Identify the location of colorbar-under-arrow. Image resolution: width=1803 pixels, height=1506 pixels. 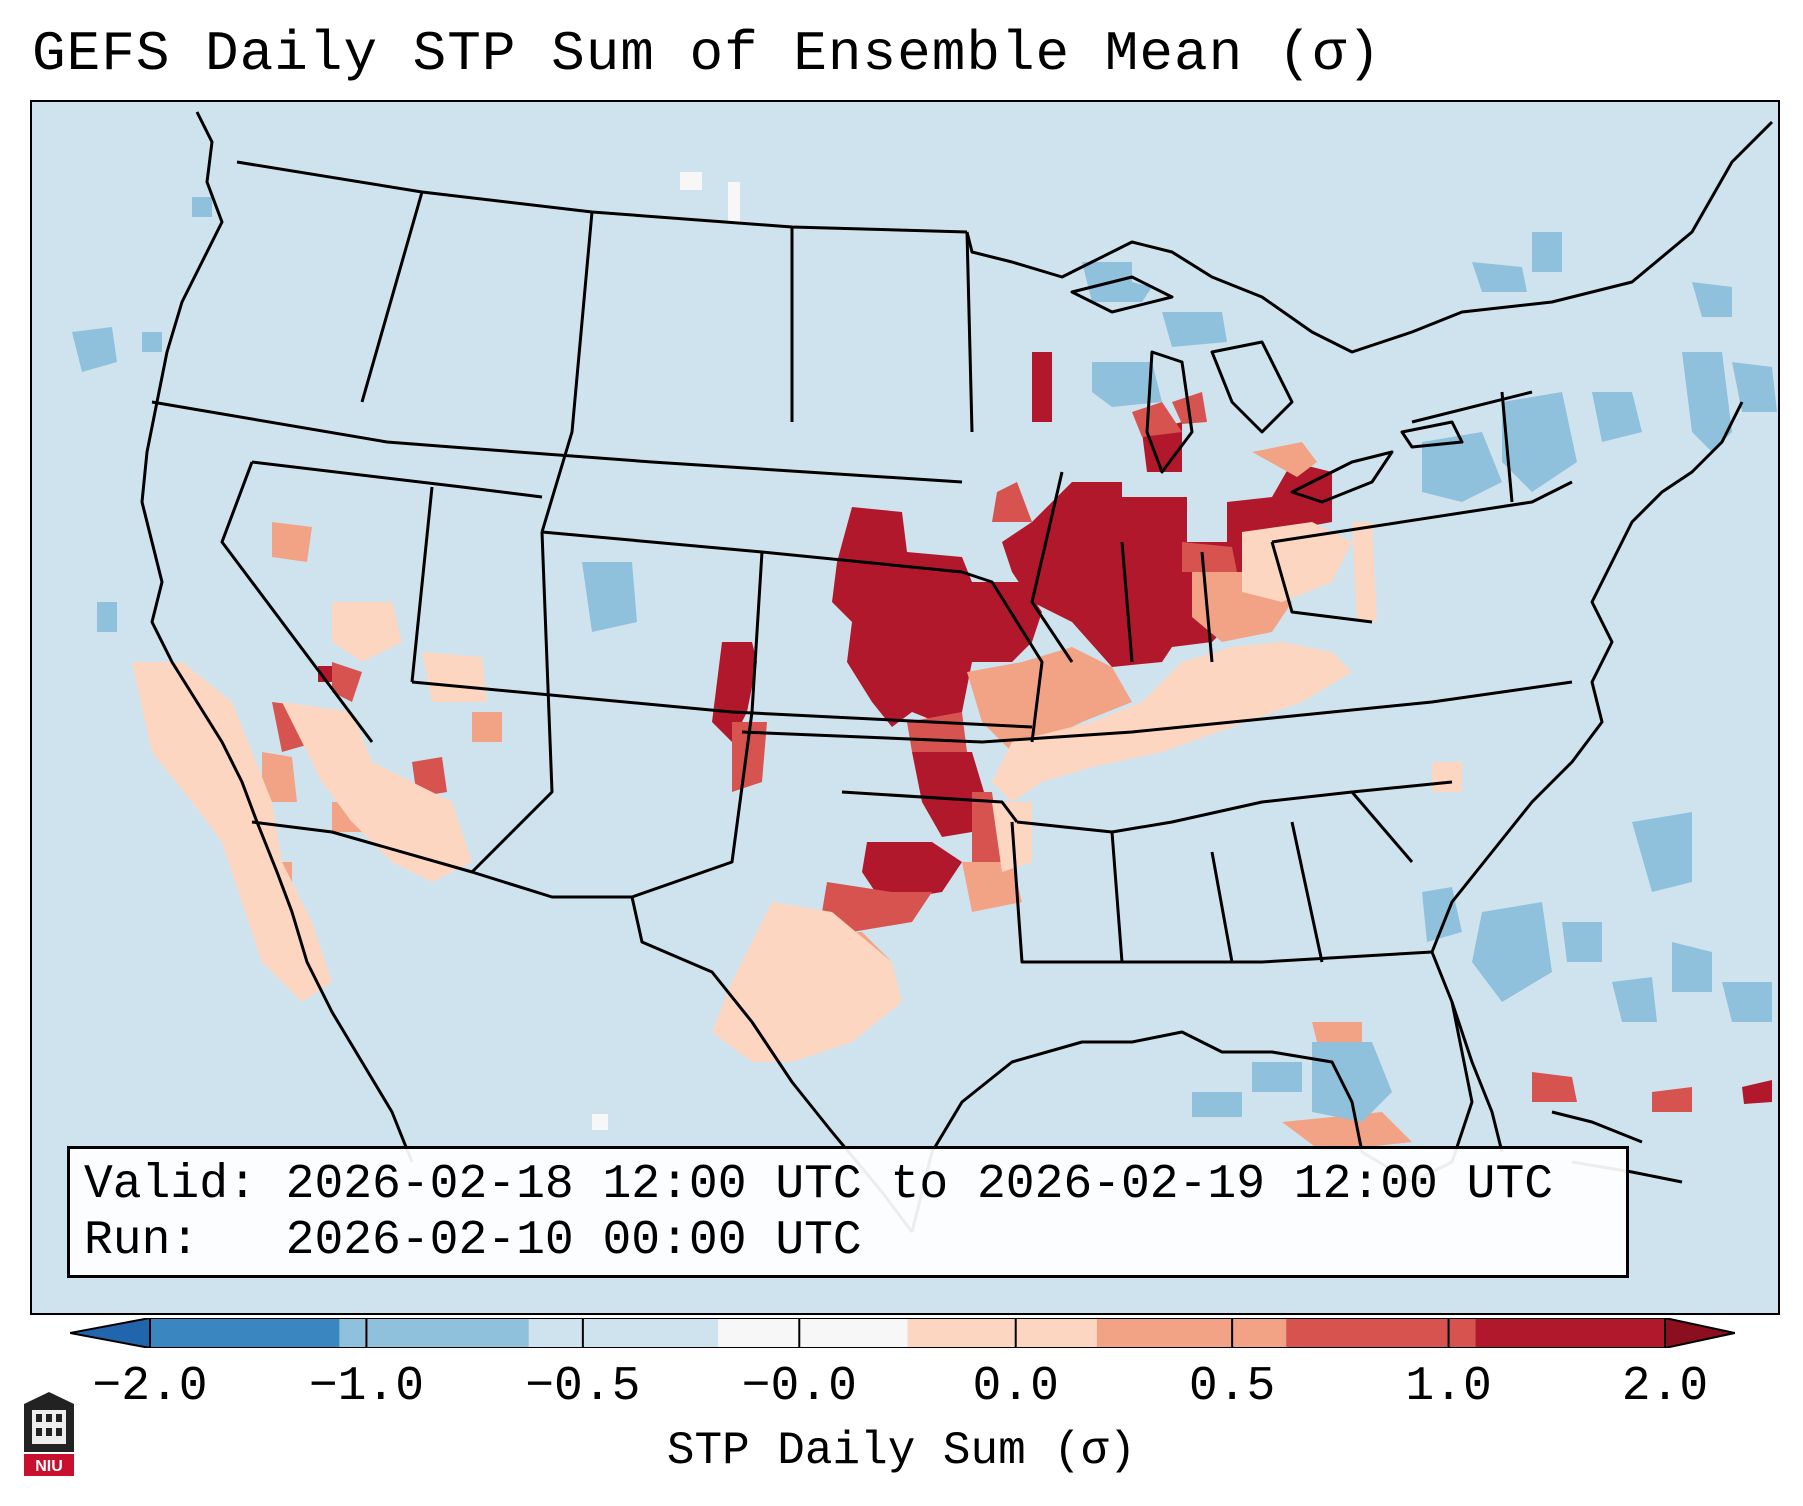
(110, 1333).